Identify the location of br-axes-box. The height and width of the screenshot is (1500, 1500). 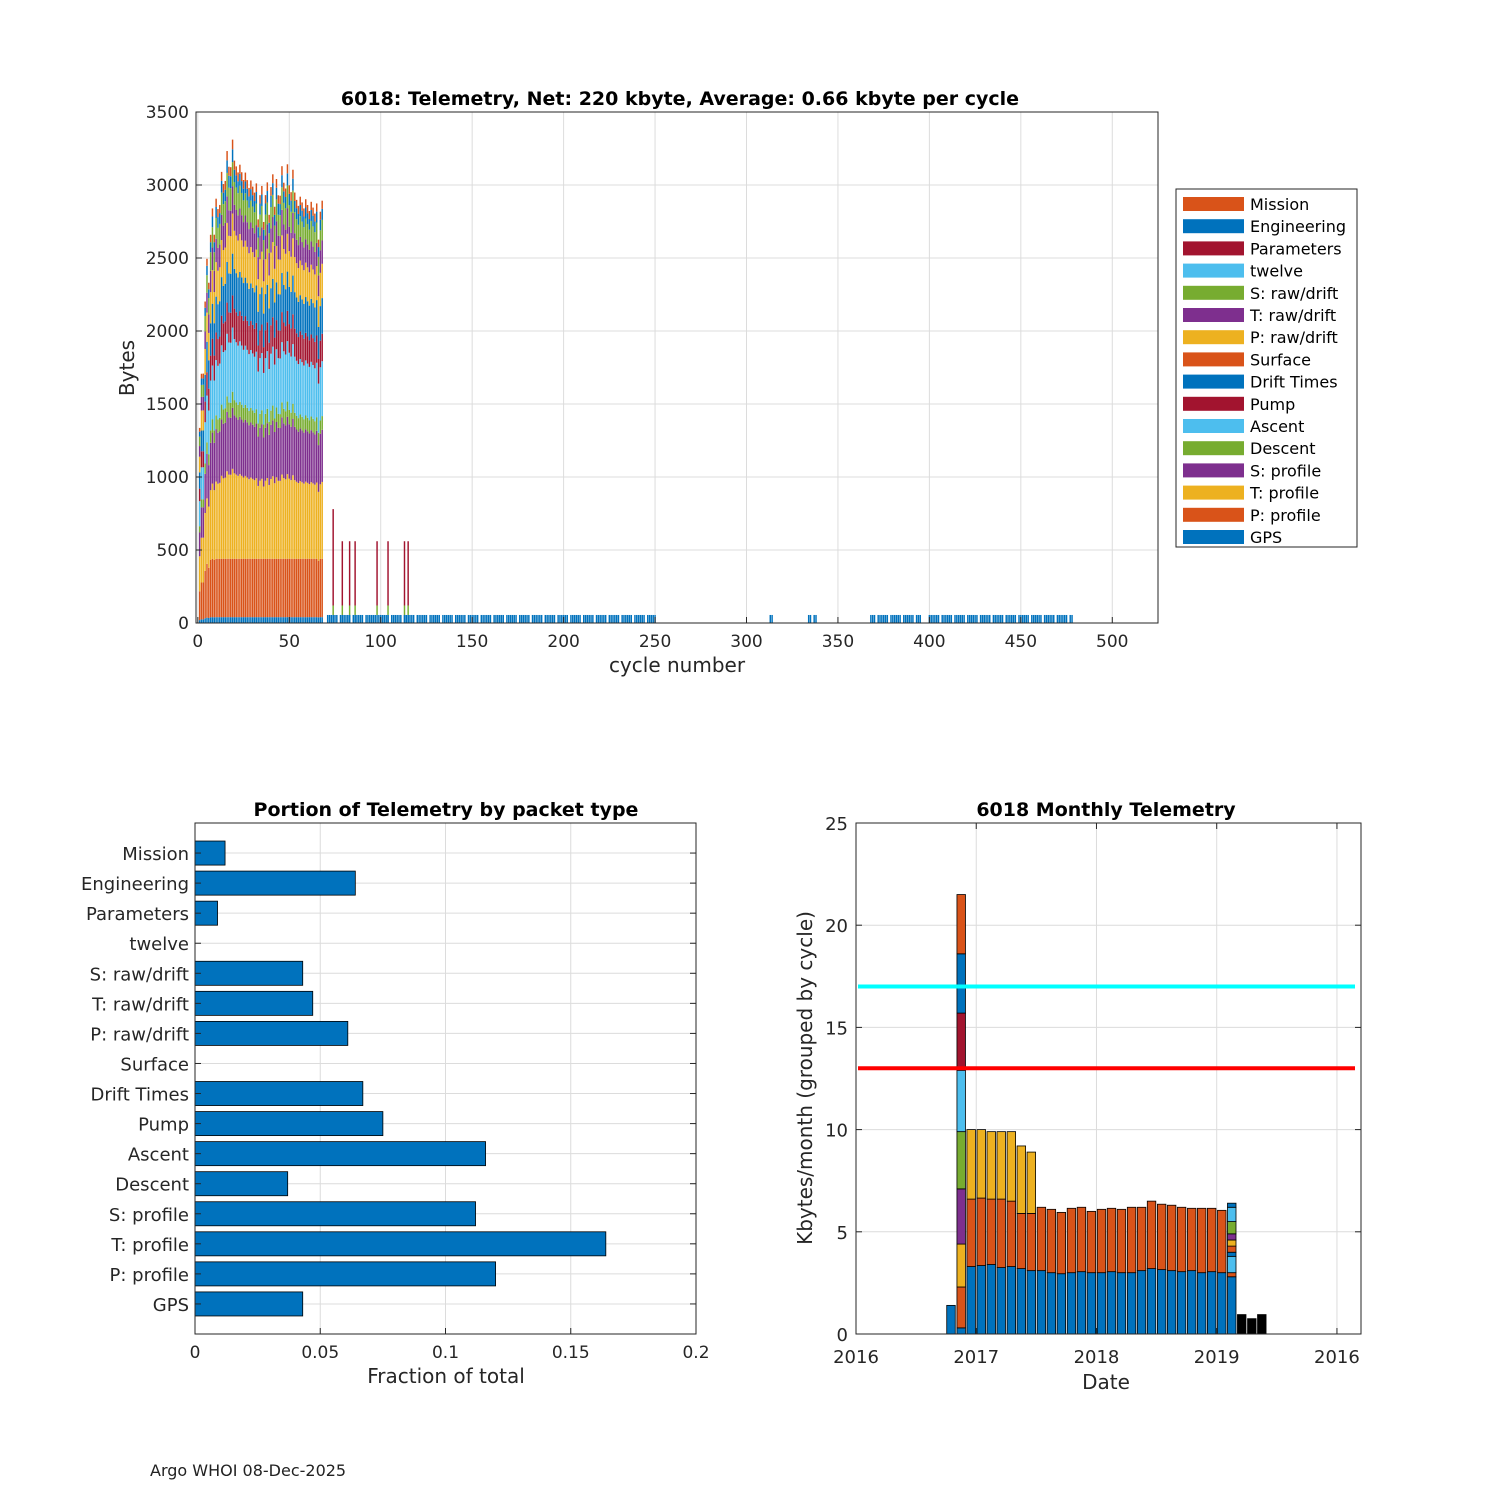
(1108, 1078).